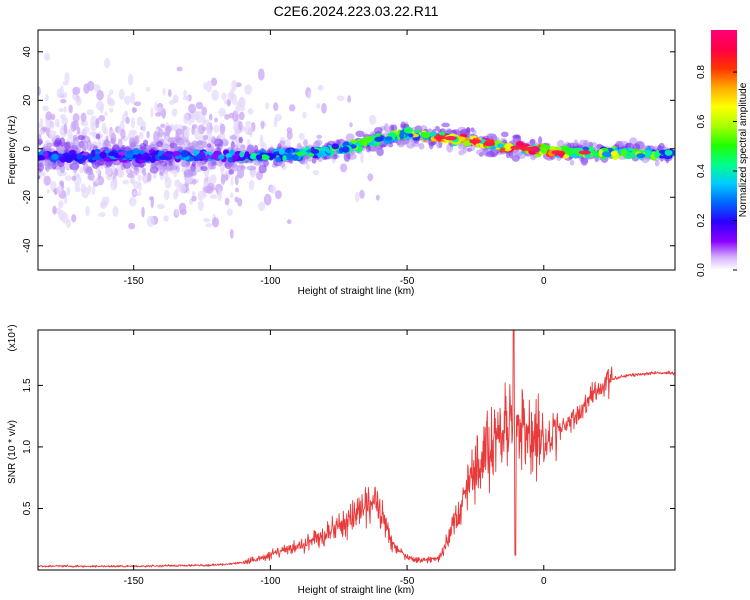  Describe the element at coordinates (701, 220) in the screenshot. I see `colorbar-tick-label: 0.2` at that location.